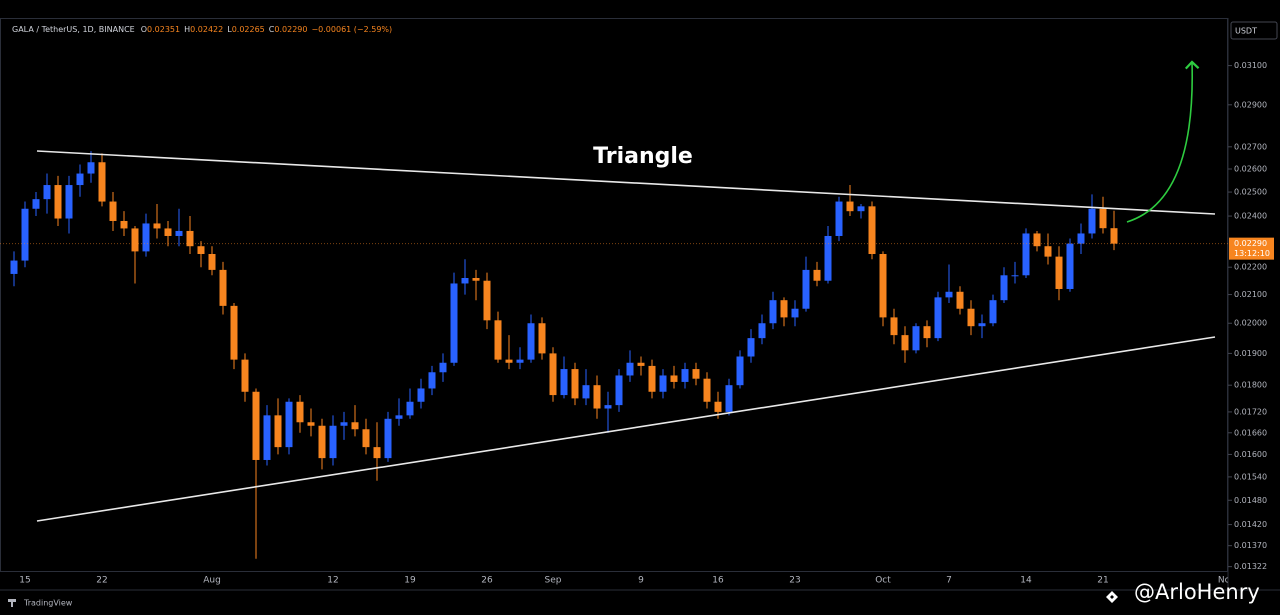 The height and width of the screenshot is (615, 1280). Describe the element at coordinates (641, 581) in the screenshot. I see `x-tick-label: 9` at that location.